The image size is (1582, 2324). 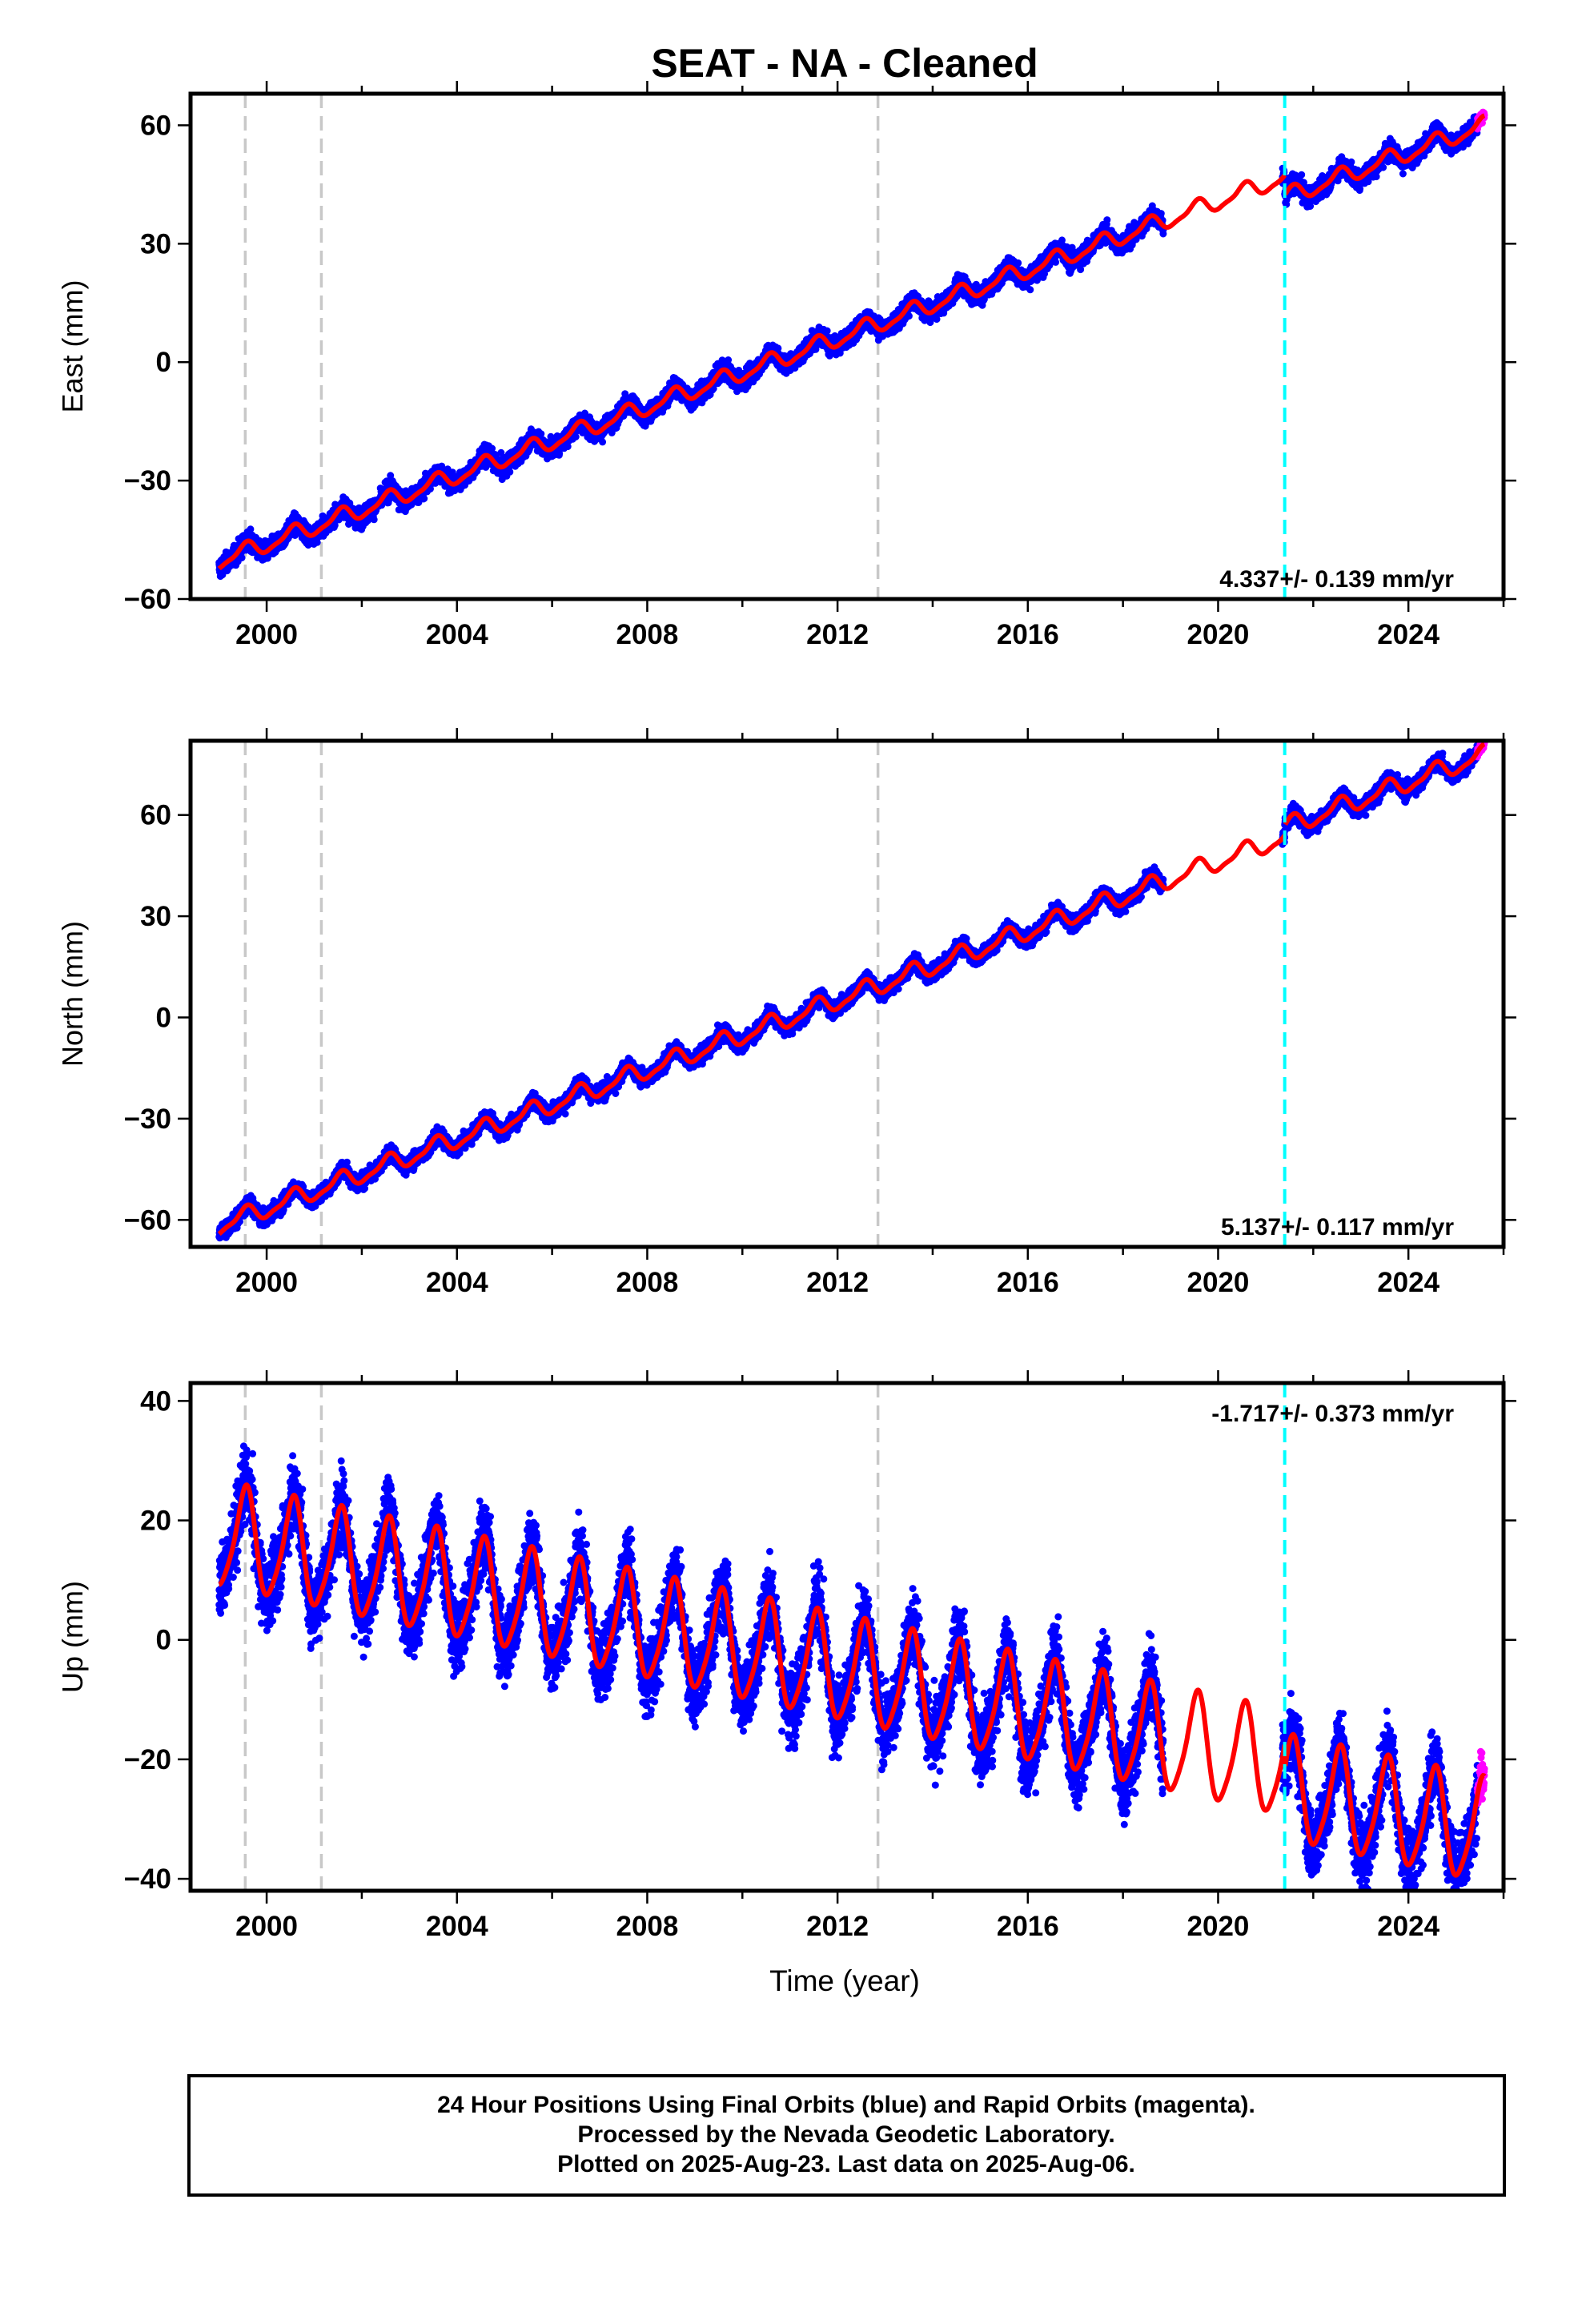 I want to click on x-axis-title: Time (year), so click(x=845, y=1981).